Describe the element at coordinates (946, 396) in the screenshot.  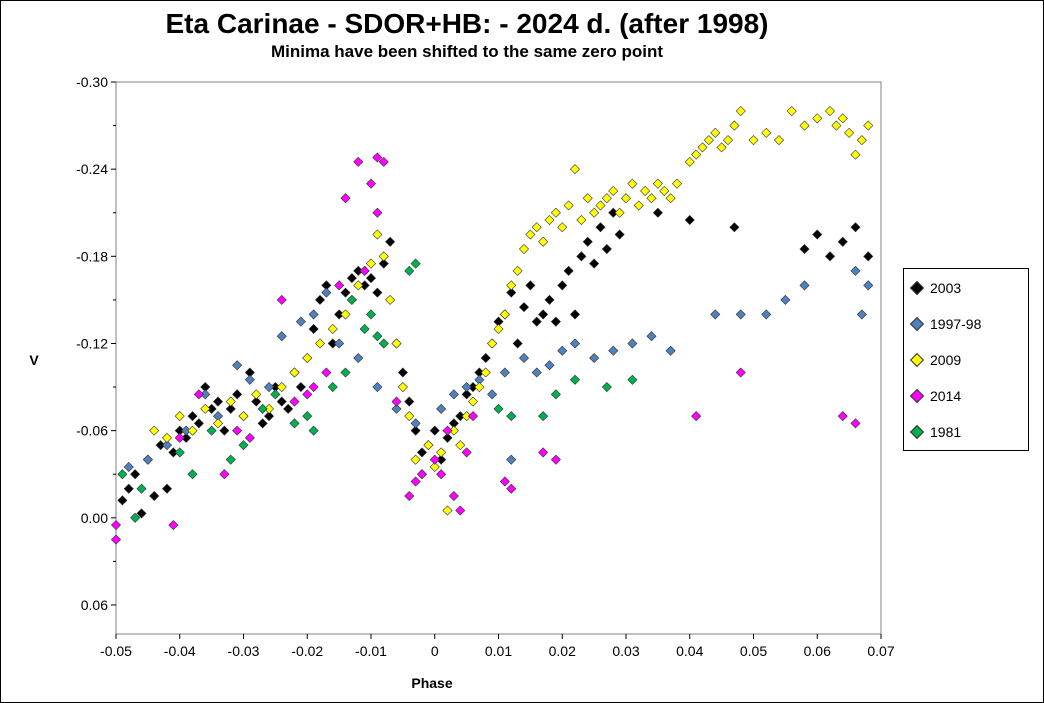
I see `legend-label: 2014` at that location.